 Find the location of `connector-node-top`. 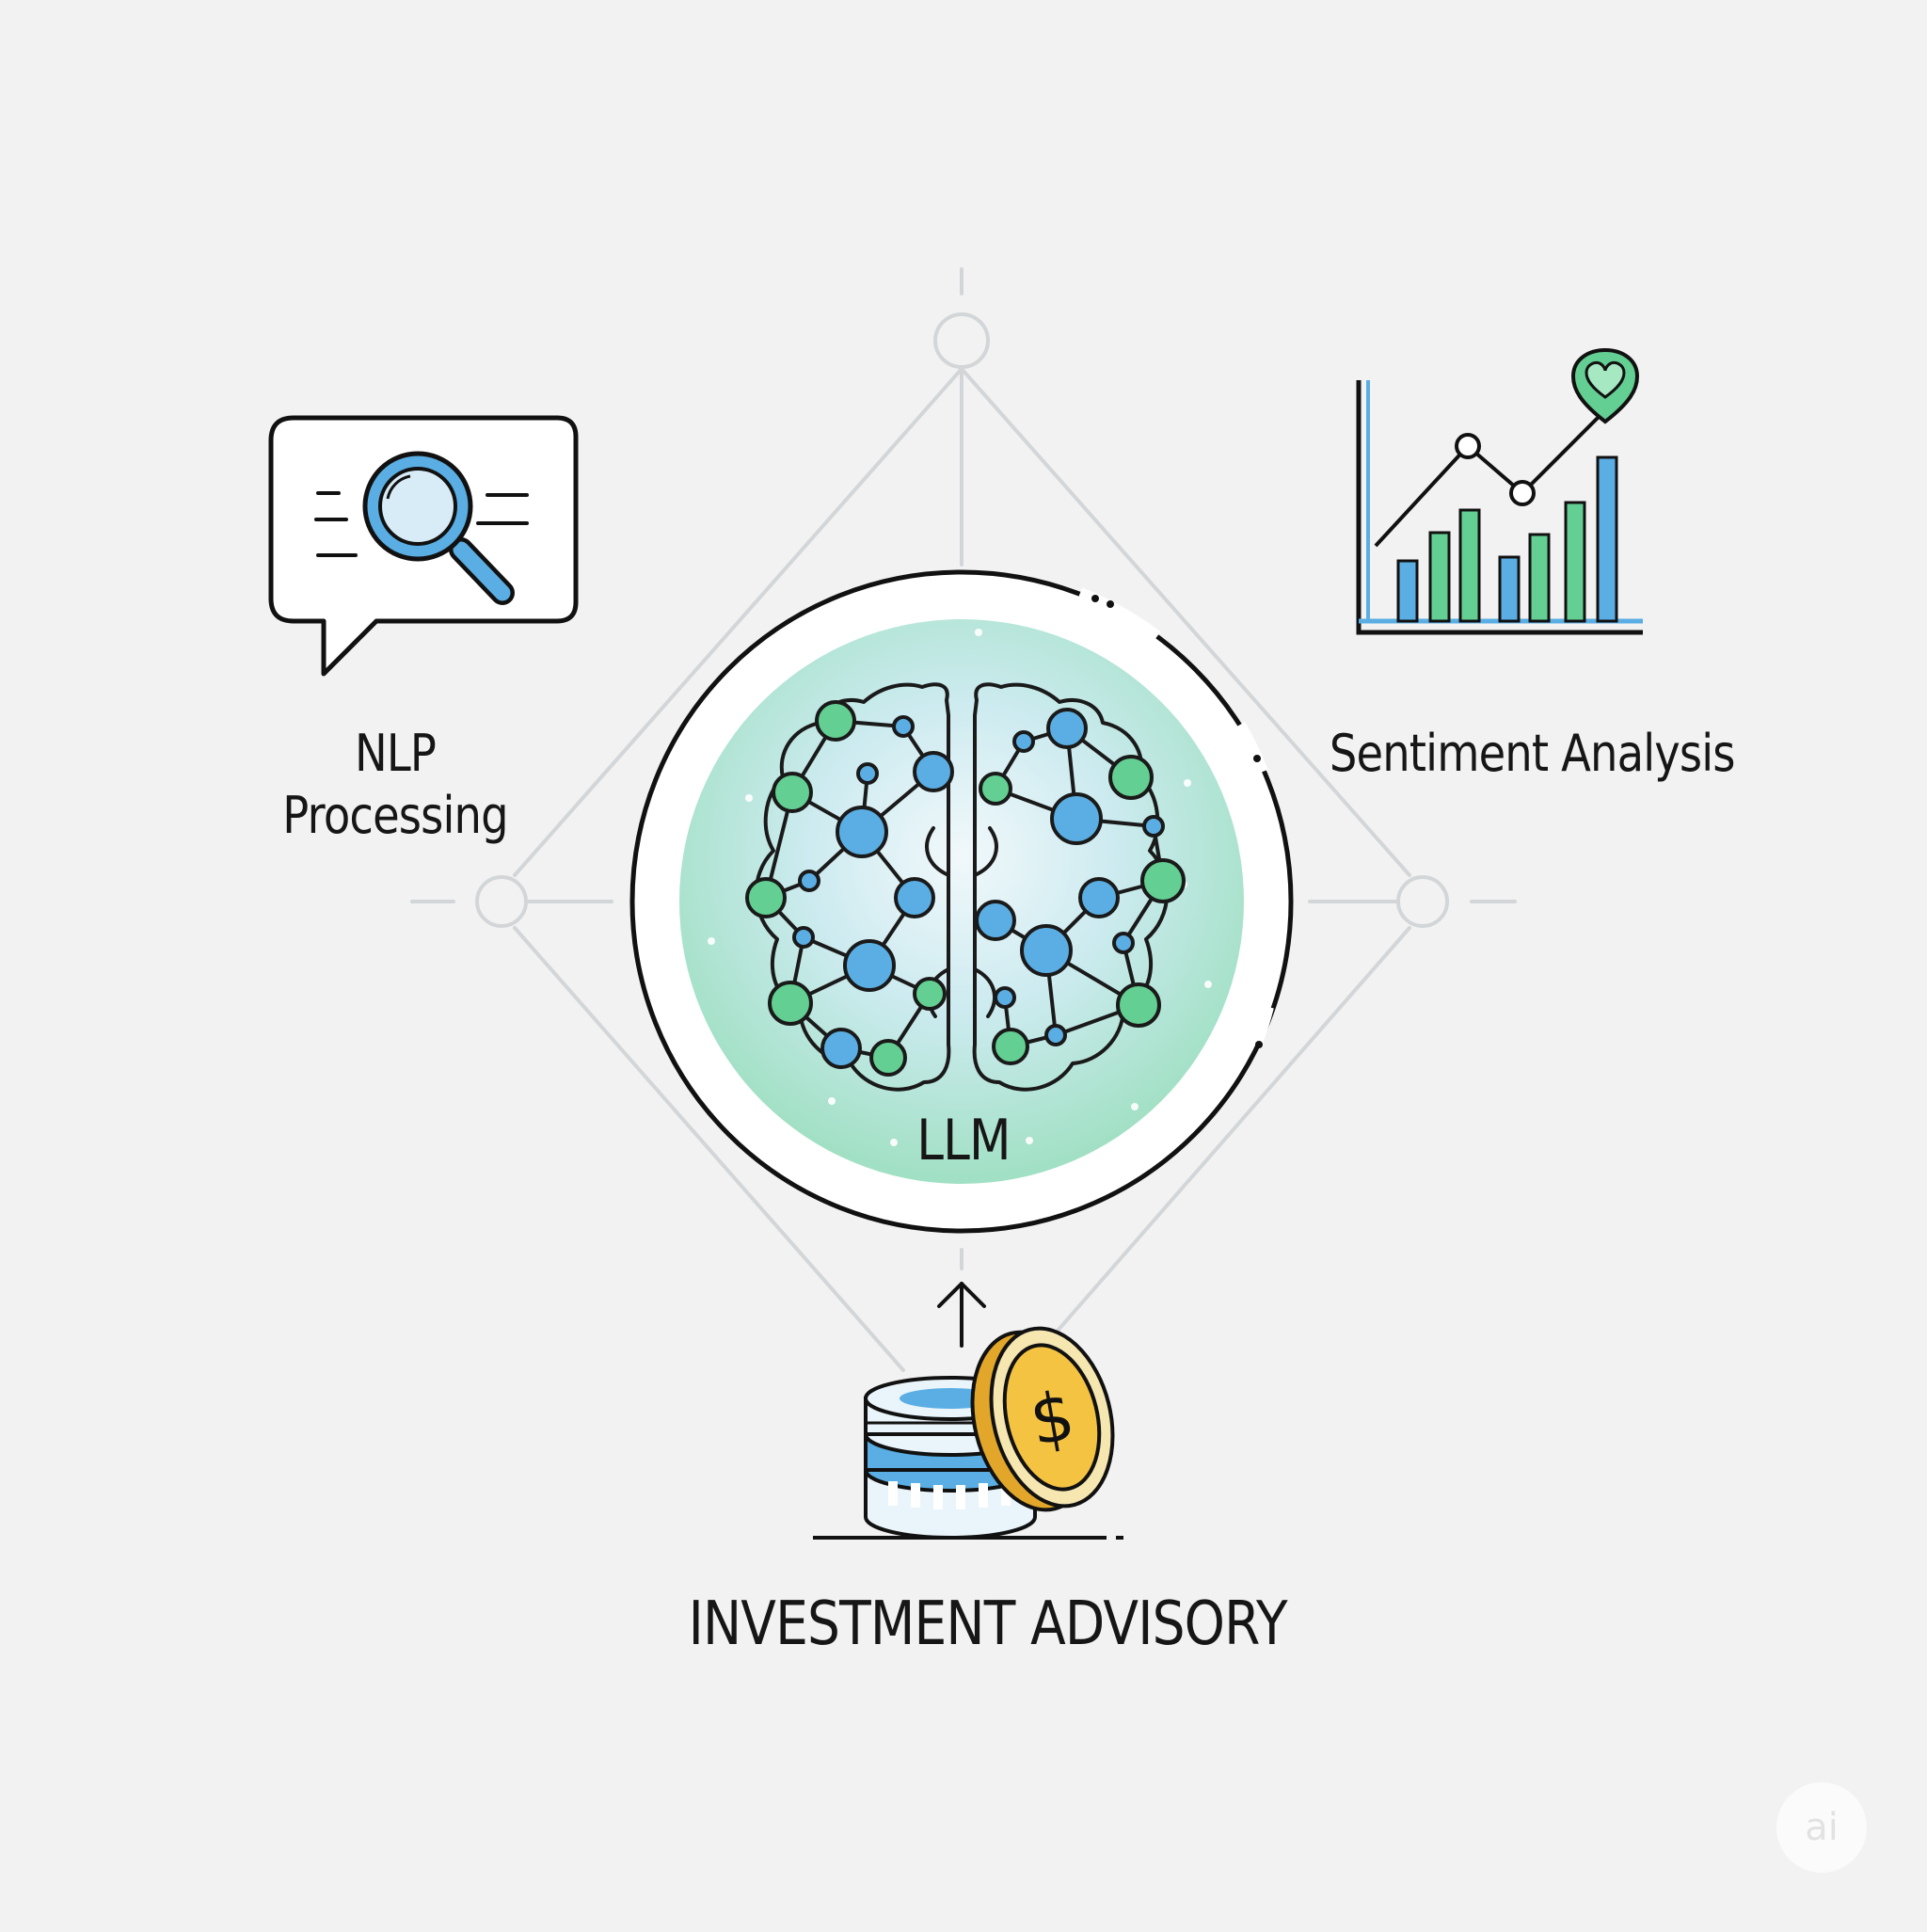

connector-node-top is located at coordinates (961, 340).